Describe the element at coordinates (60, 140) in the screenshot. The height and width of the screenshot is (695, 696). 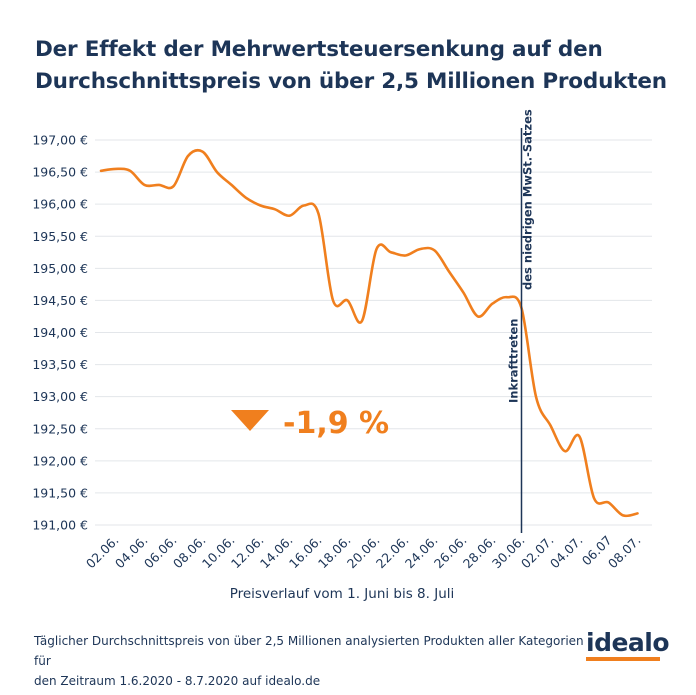
I see `y-tick-label: 197,00 €` at that location.